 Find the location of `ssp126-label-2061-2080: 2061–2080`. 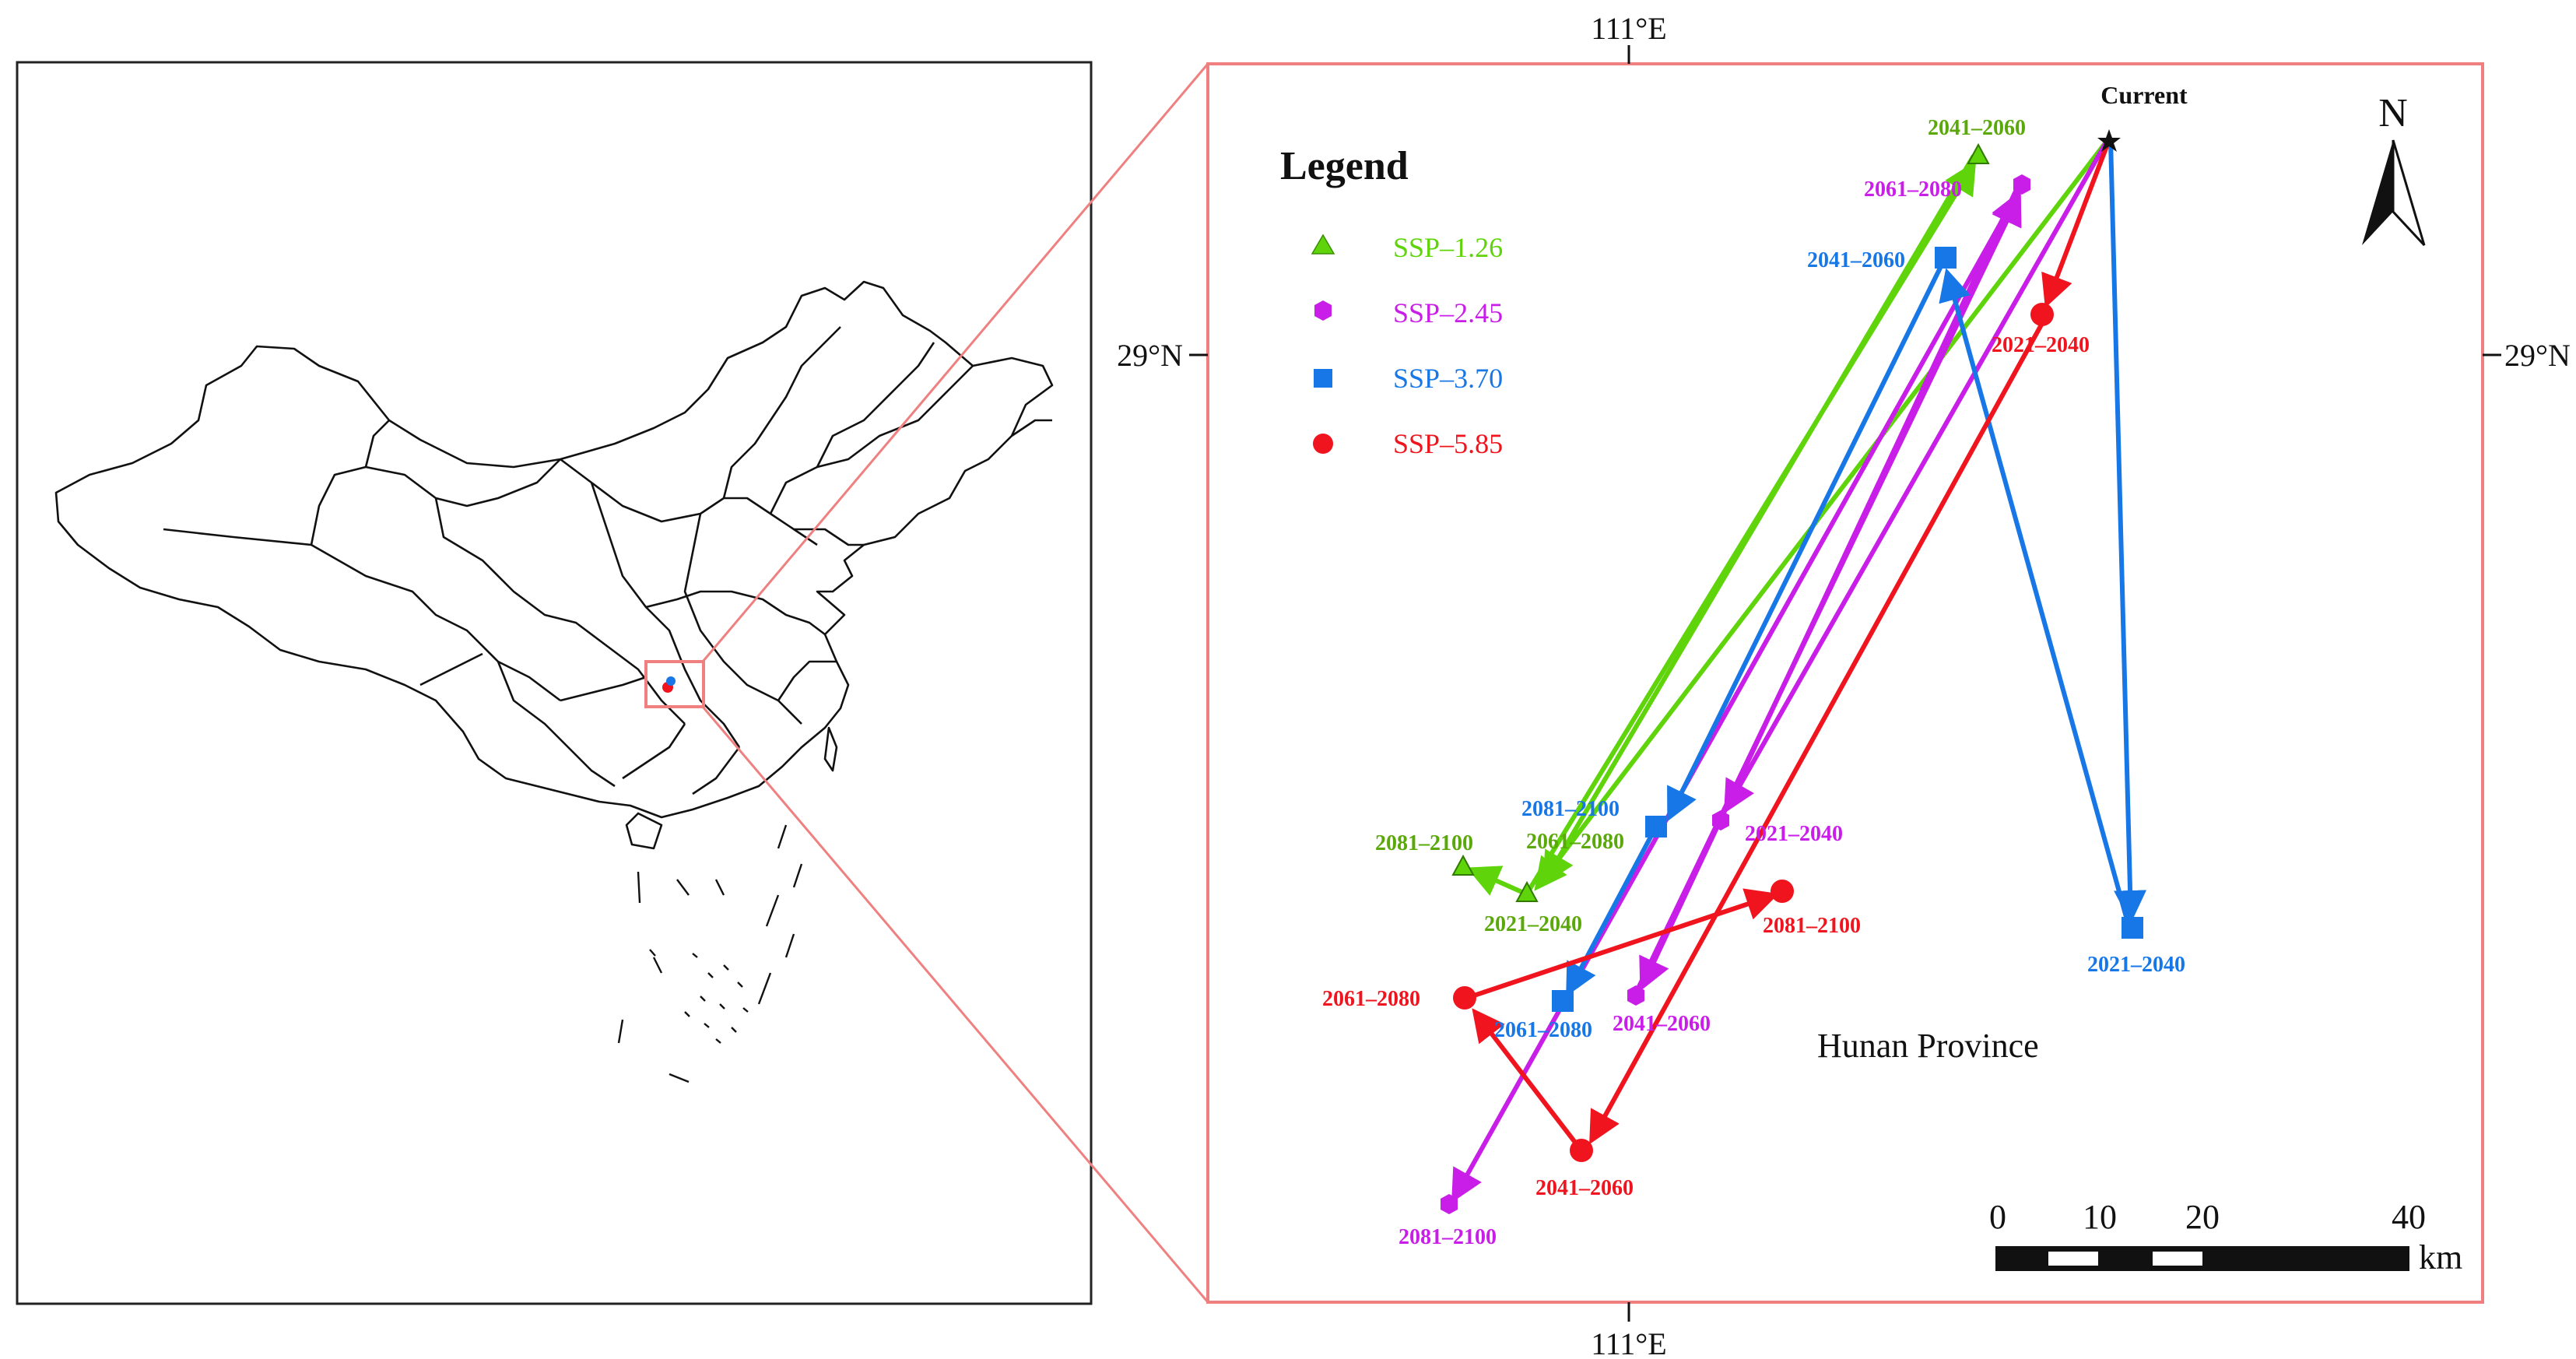

ssp126-label-2061-2080: 2061–2080 is located at coordinates (1575, 842).